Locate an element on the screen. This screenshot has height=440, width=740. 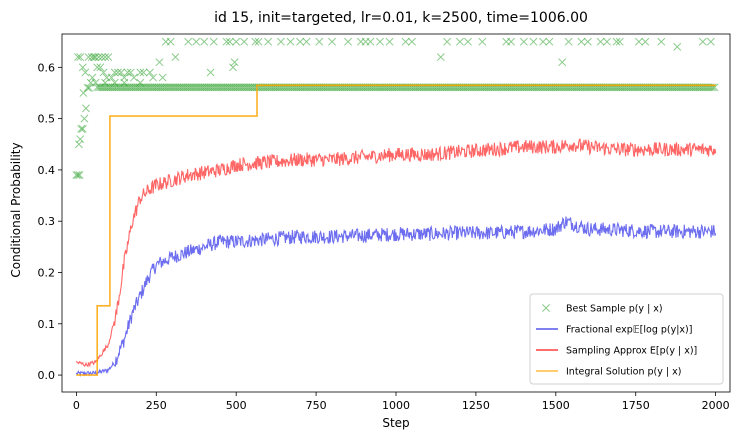
x-axis-label: Step is located at coordinates (395, 423).